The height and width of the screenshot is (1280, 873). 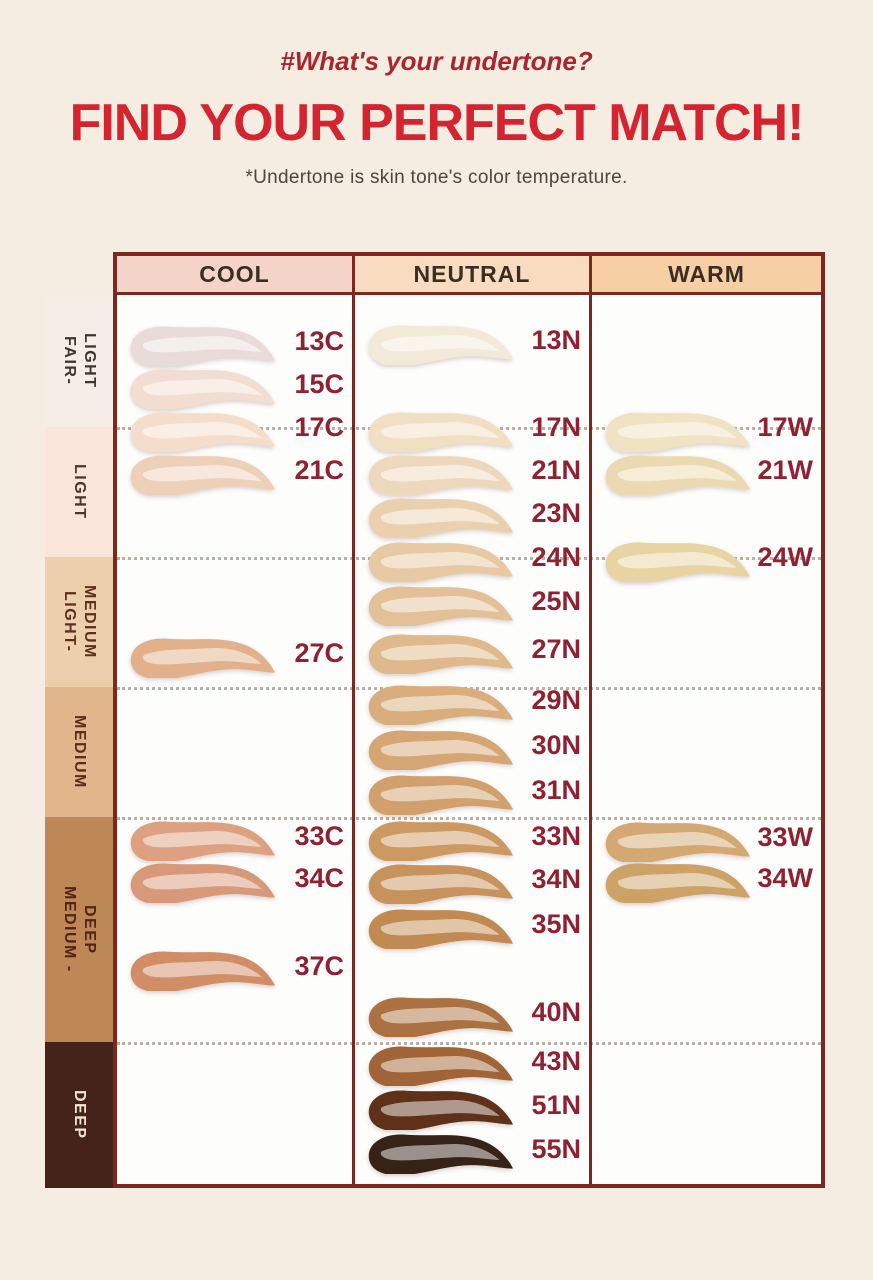 What do you see at coordinates (437, 123) in the screenshot?
I see `page-title: FIND YOUR PERFECT MATCH!` at bounding box center [437, 123].